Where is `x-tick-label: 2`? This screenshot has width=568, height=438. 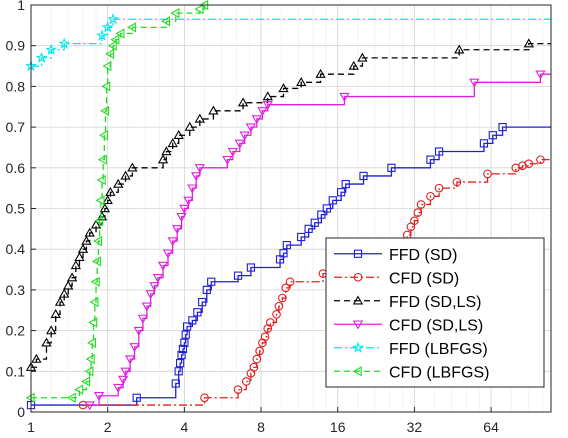 x-tick-label: 2 is located at coordinates (108, 427).